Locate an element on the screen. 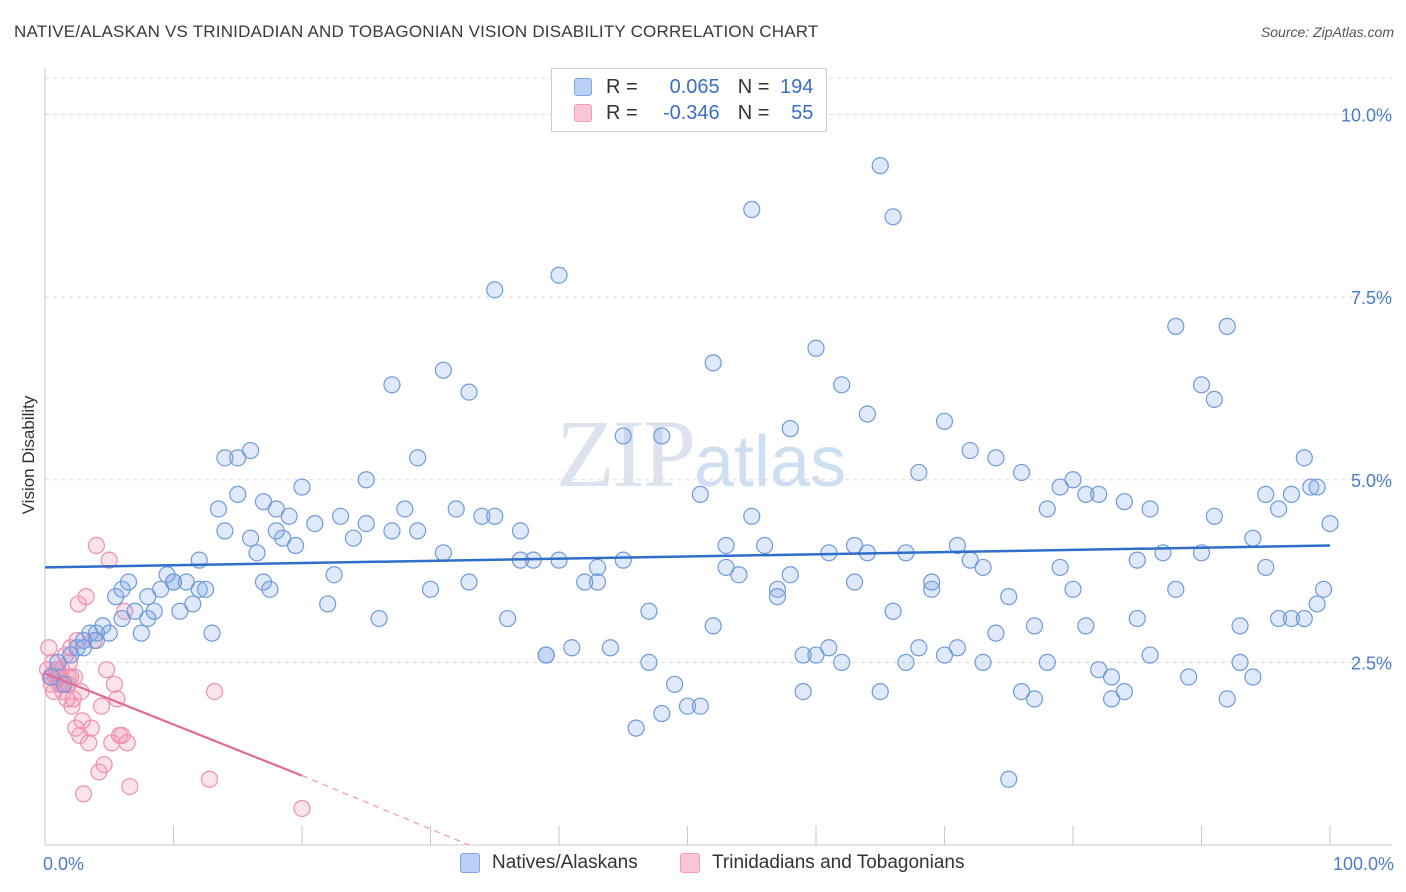  x-tick-labels: 0.0% 100.0% is located at coordinates (718, 864).